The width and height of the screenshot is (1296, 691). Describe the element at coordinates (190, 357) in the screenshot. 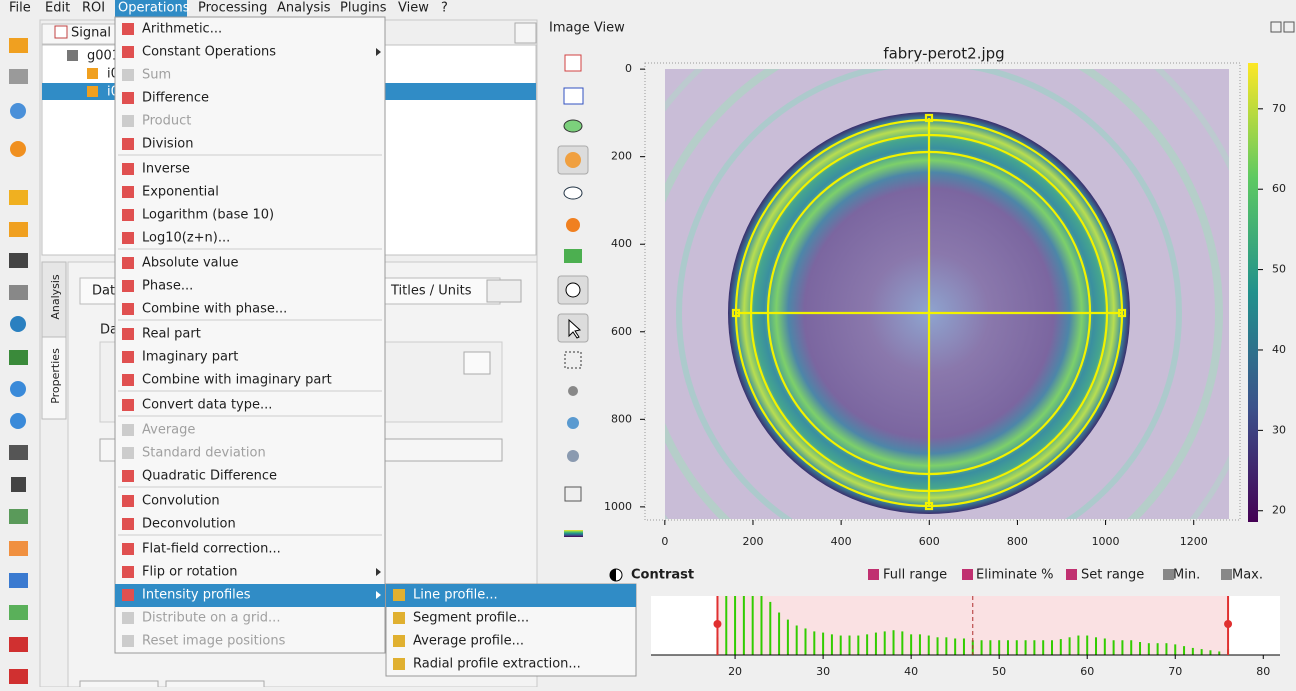

I see `menu-item: Imaginary part` at that location.